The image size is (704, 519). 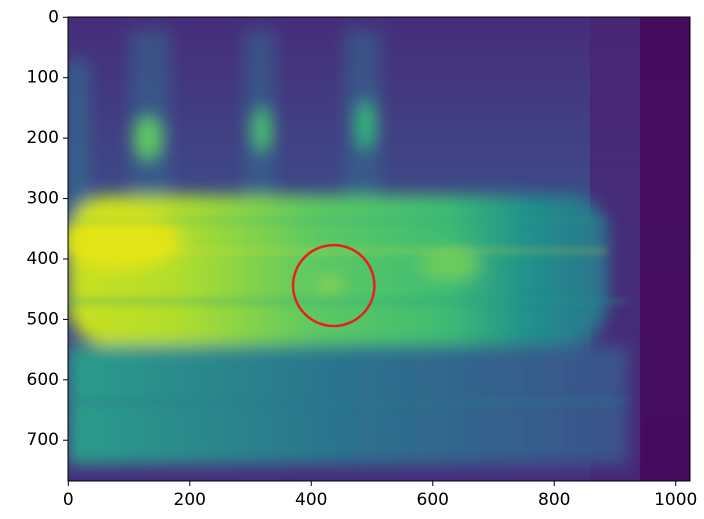 What do you see at coordinates (43, 259) in the screenshot?
I see `y-tick-label: 400` at bounding box center [43, 259].